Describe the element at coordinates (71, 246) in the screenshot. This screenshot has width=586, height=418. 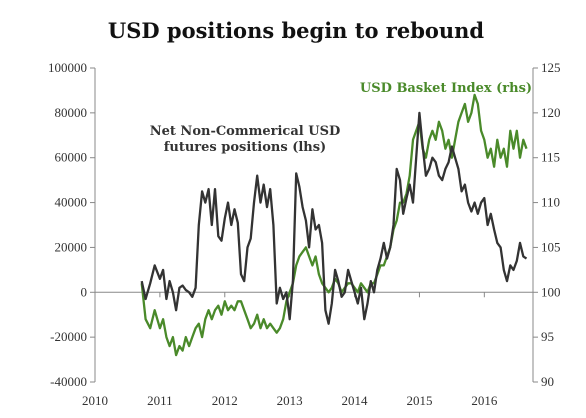
I see `left-y-tick-label: 20000` at that location.